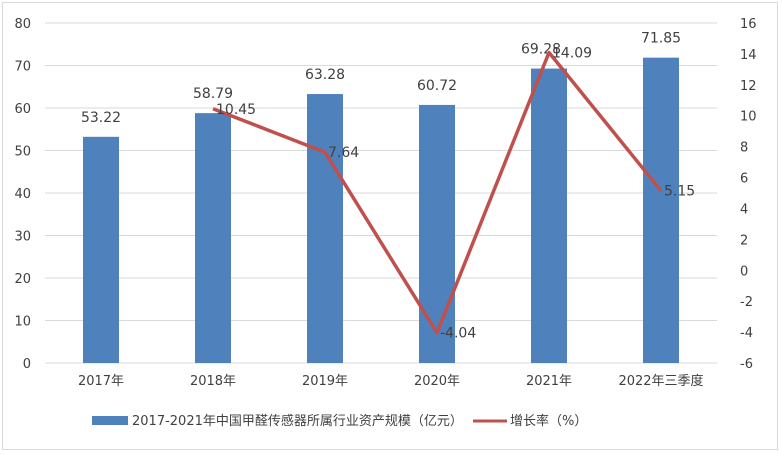 The width and height of the screenshot is (782, 454). I want to click on right-axis-tick: 10, so click(748, 117).